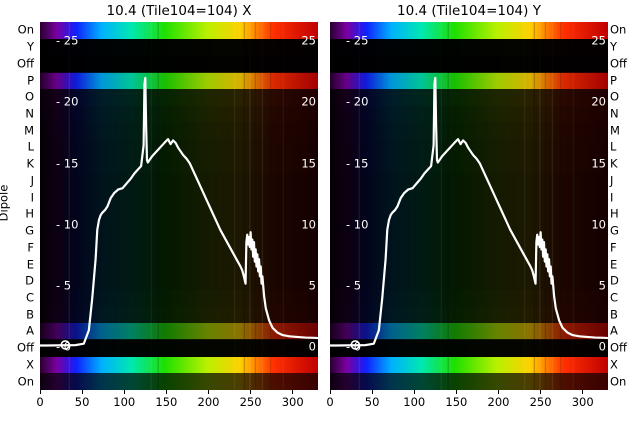  What do you see at coordinates (64, 285) in the screenshot?
I see `inner-y-tick-label: - 5` at bounding box center [64, 285].